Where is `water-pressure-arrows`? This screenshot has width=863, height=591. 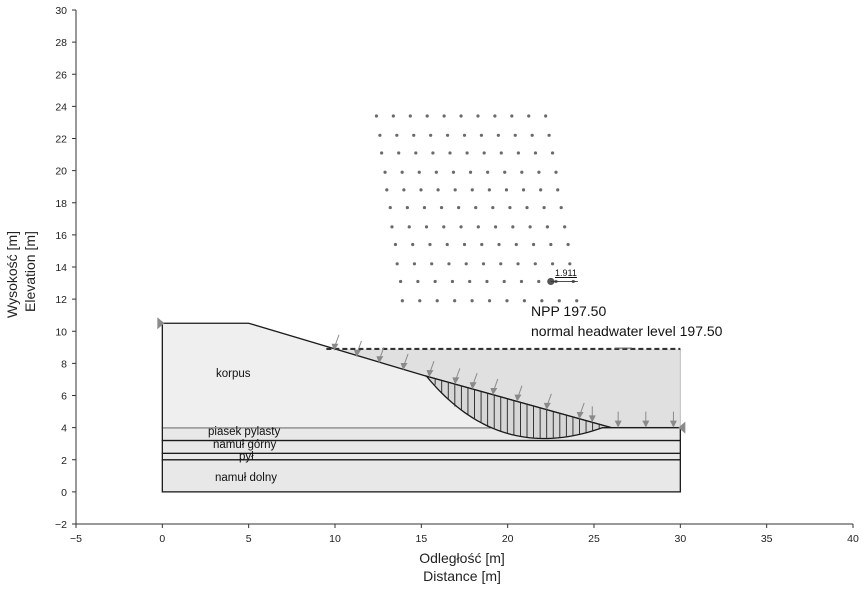
water-pressure-arrows is located at coordinates (421, 375).